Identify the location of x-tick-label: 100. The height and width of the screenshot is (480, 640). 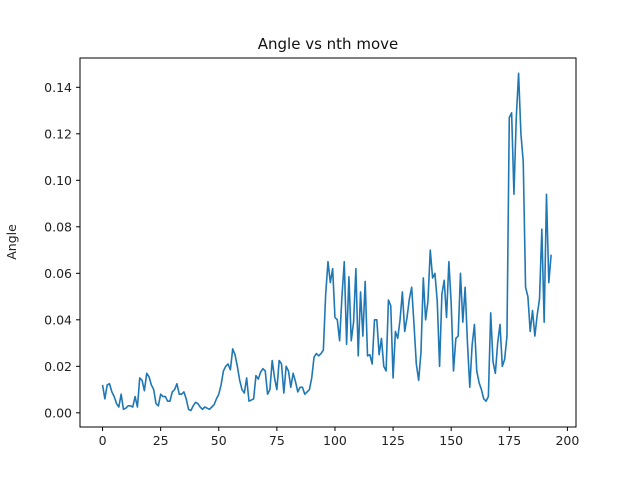
(335, 440).